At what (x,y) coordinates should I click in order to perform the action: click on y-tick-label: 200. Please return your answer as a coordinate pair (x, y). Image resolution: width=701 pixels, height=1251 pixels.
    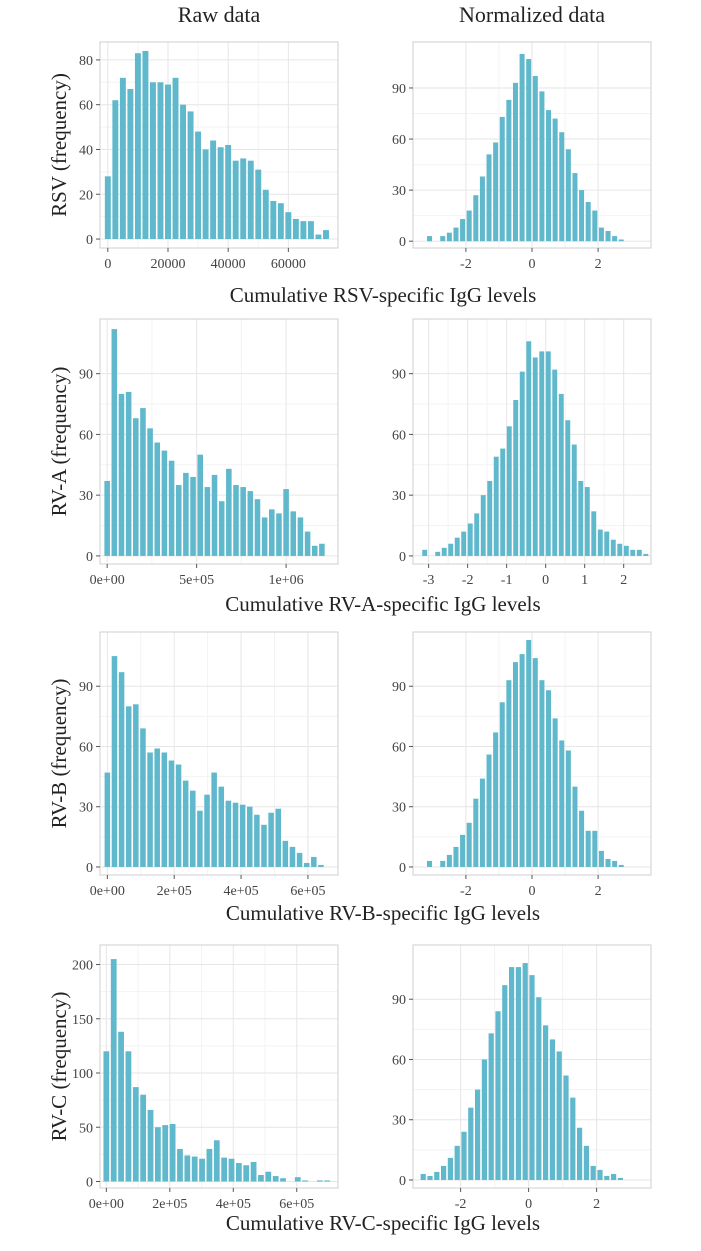
    Looking at the image, I should click on (82, 966).